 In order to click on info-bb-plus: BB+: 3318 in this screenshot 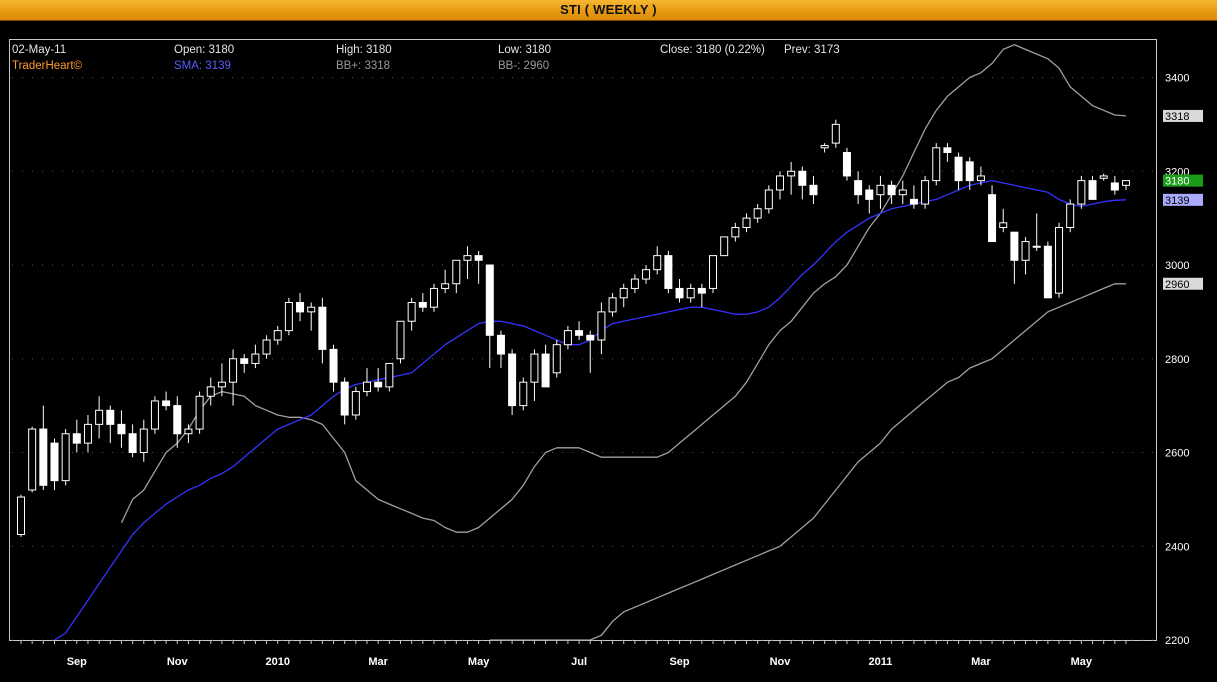, I will do `click(363, 66)`.